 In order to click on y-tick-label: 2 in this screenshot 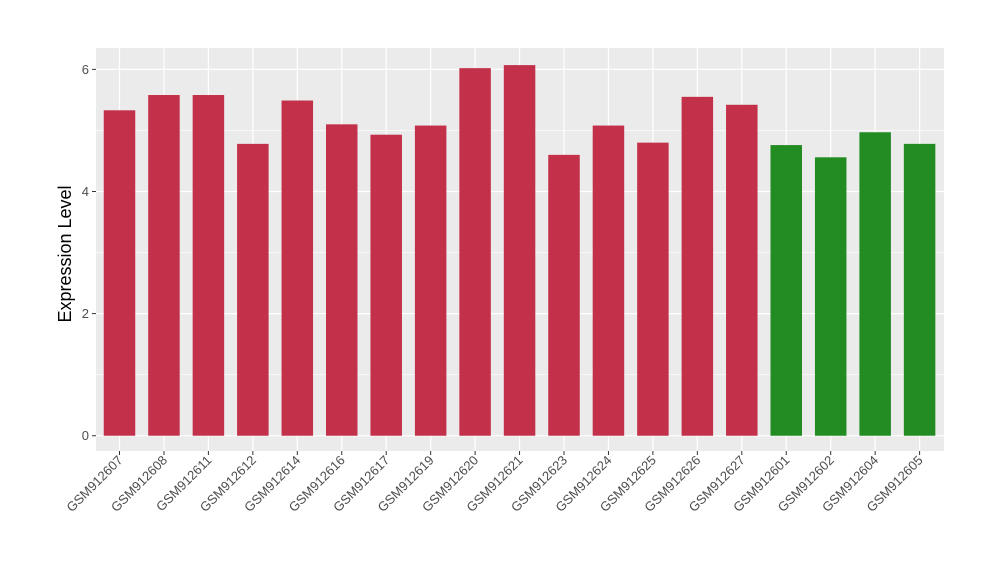, I will do `click(85, 313)`.